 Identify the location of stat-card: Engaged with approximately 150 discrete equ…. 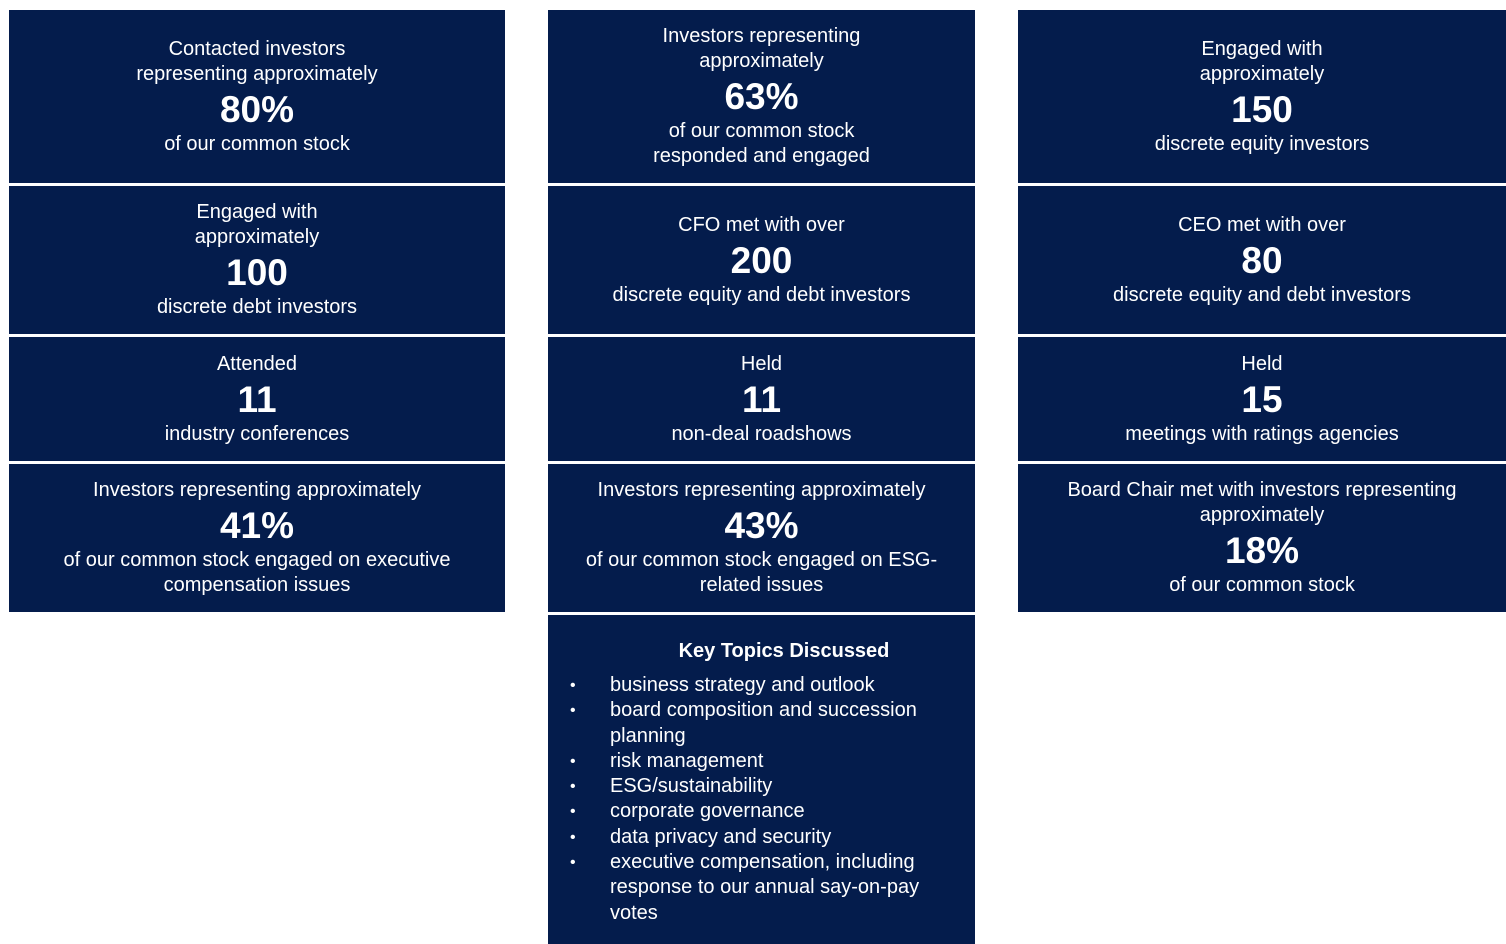
(1262, 96).